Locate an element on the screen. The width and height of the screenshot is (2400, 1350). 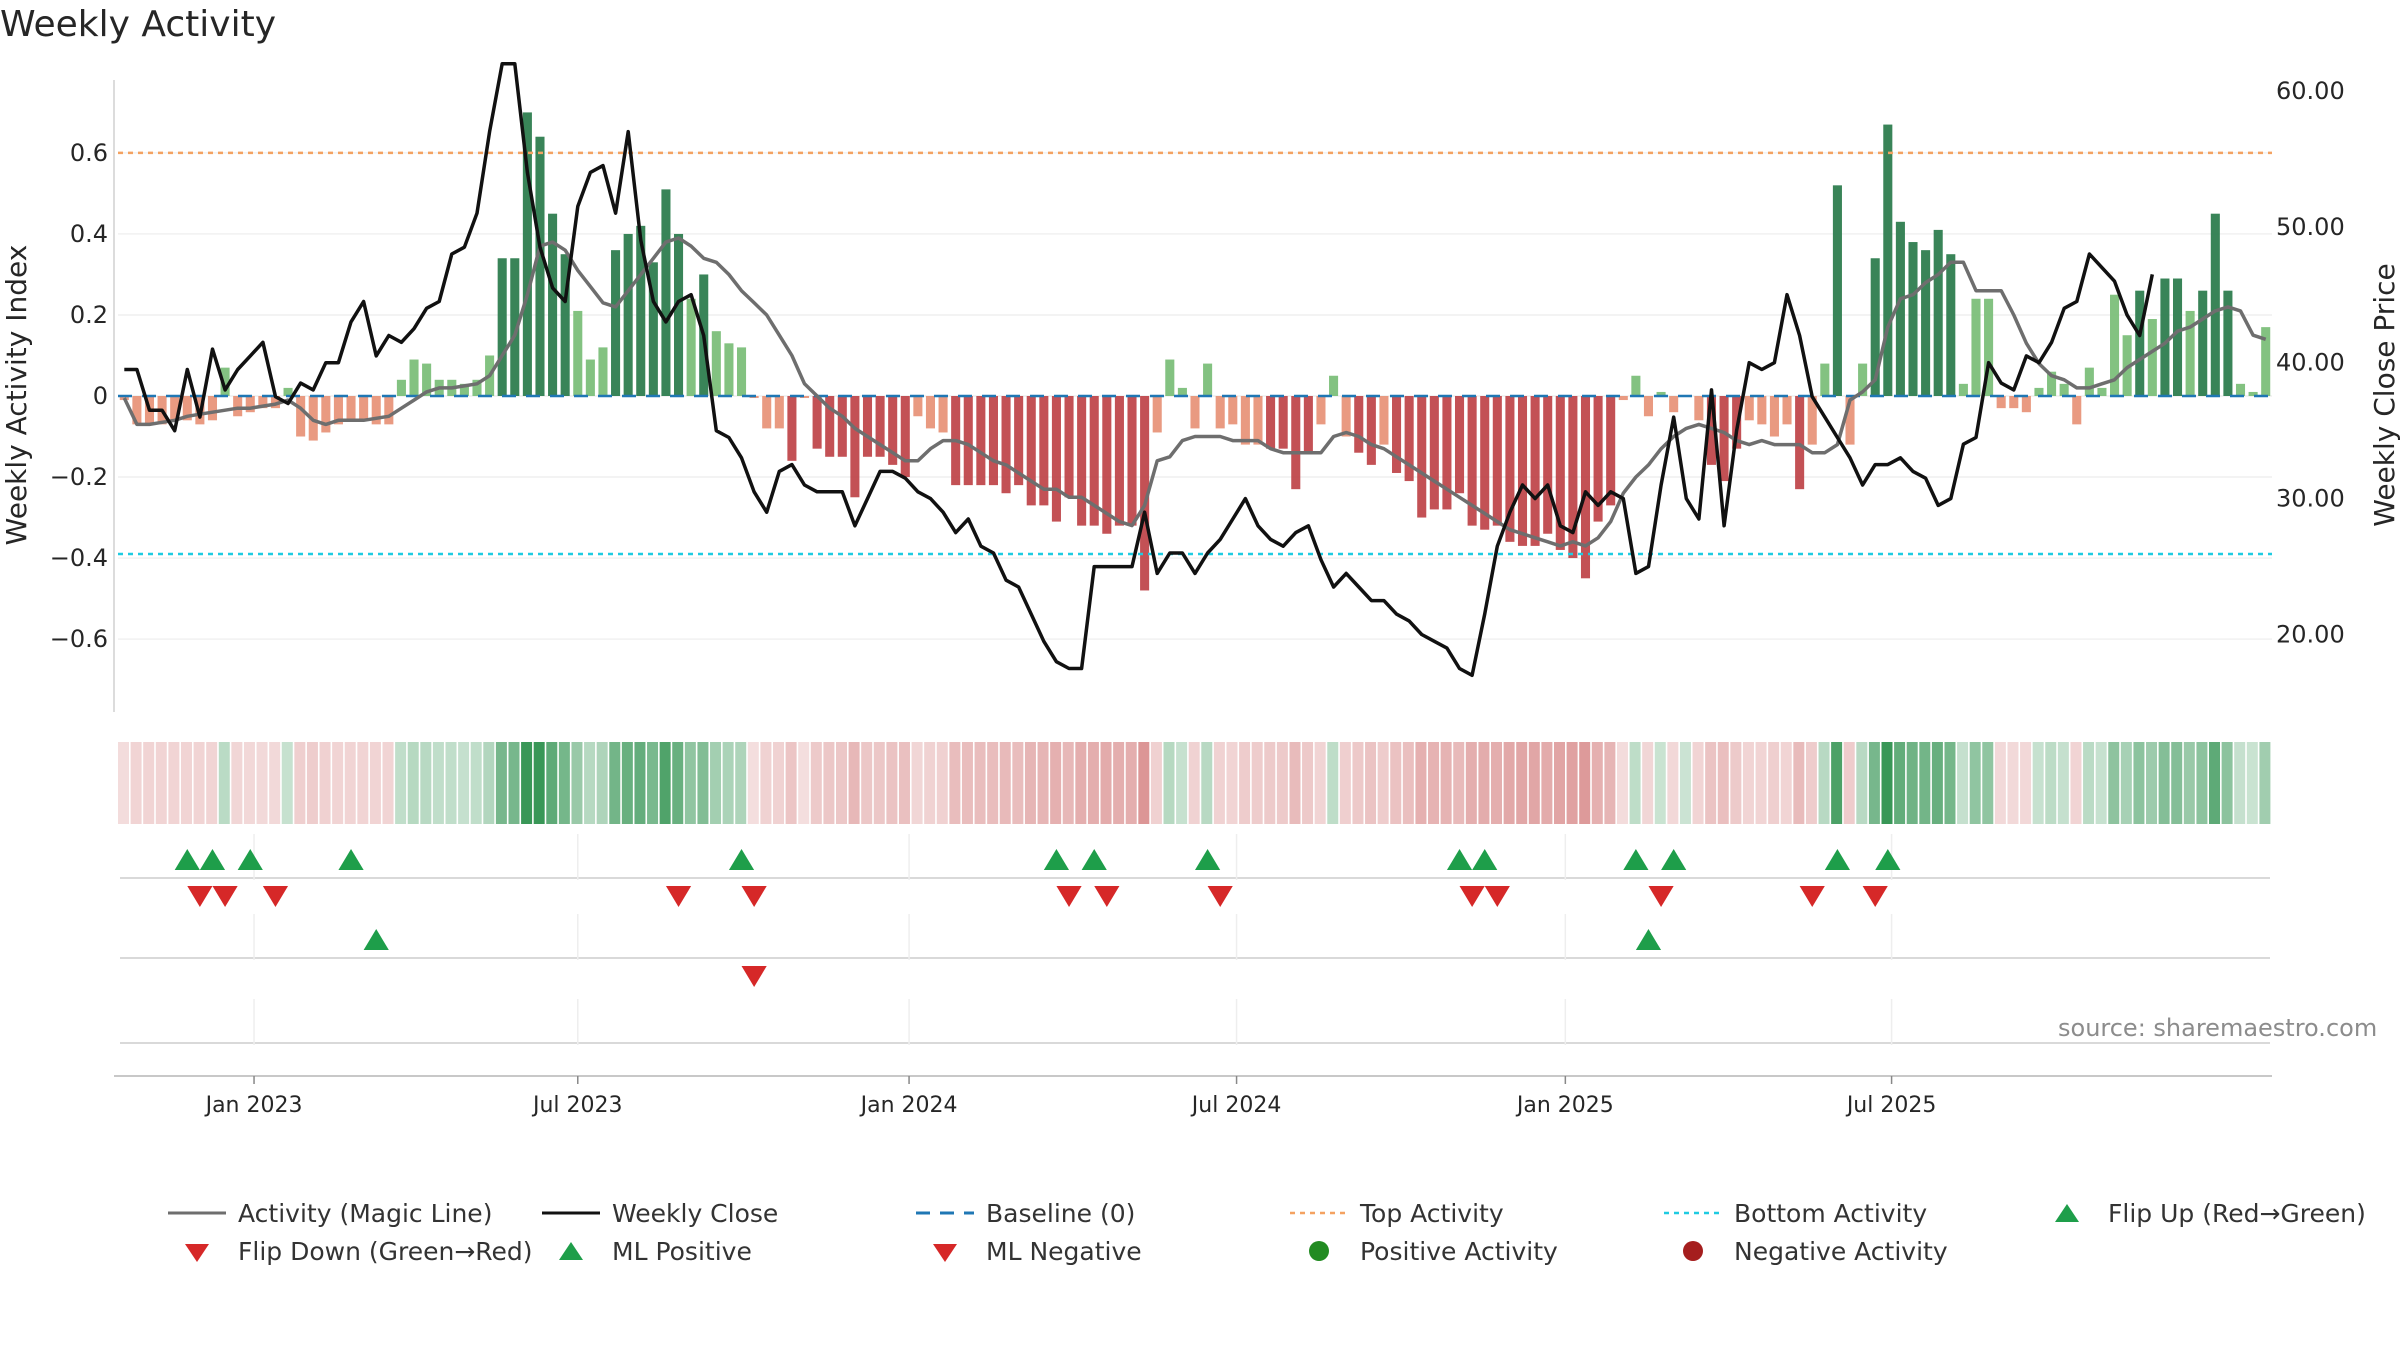
legend-label: ML Positive is located at coordinates (682, 1251).